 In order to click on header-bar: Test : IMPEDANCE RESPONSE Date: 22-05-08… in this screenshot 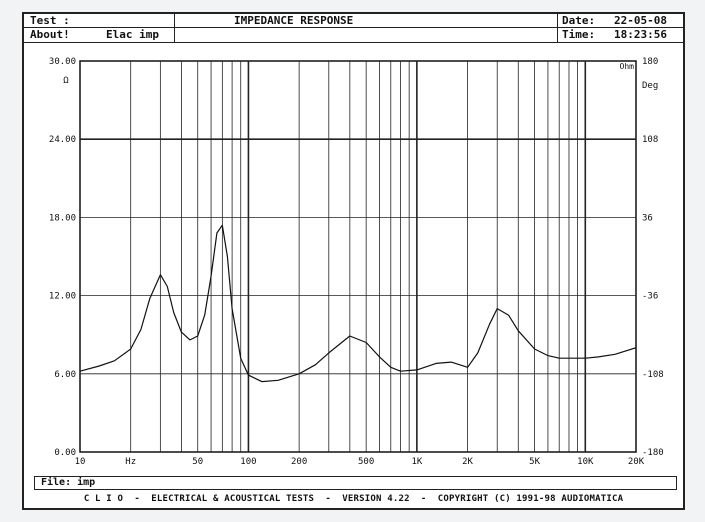, I will do `click(353, 28)`.